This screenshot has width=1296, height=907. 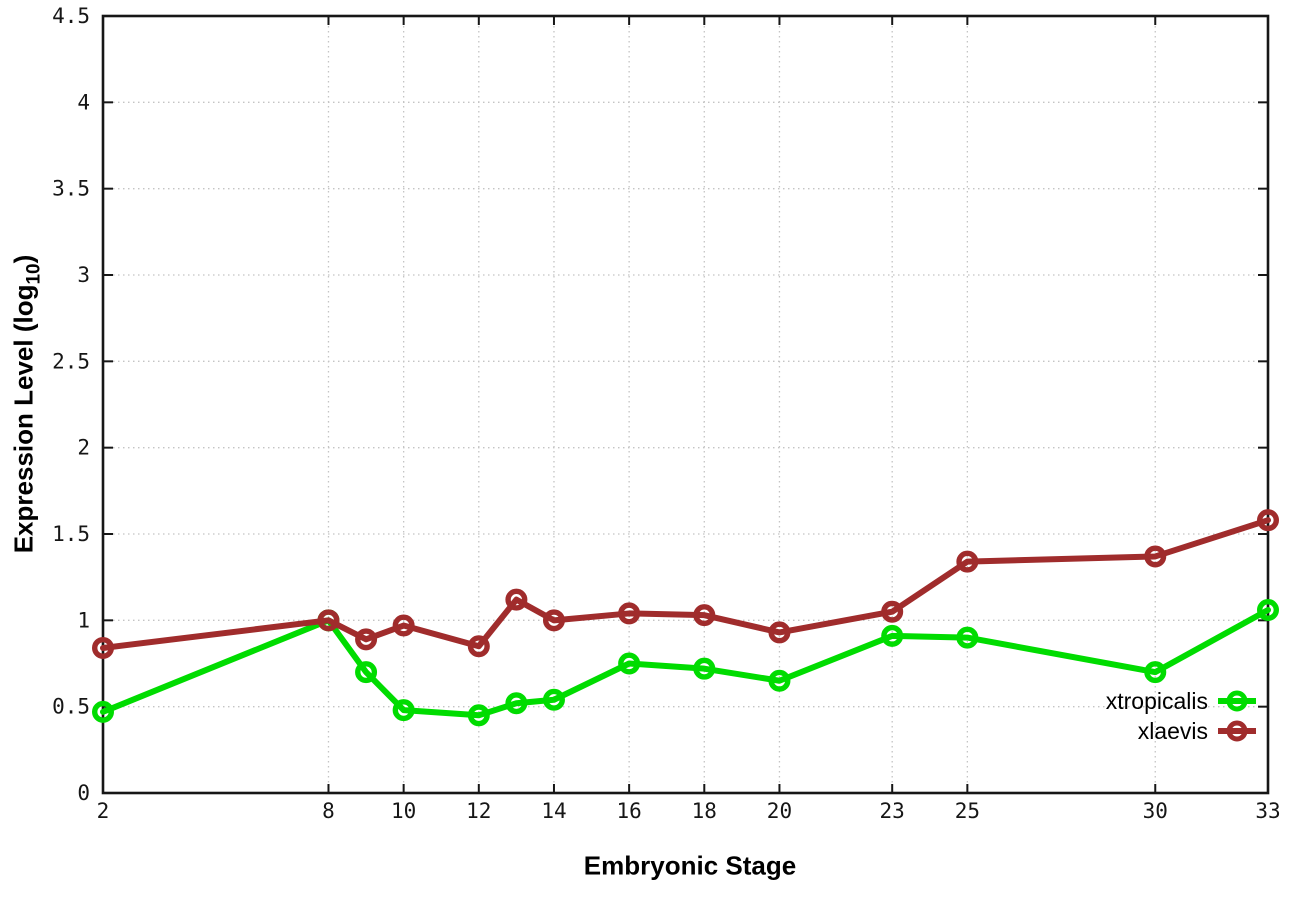 What do you see at coordinates (71, 534) in the screenshot?
I see `y-tick-label: 1.5` at bounding box center [71, 534].